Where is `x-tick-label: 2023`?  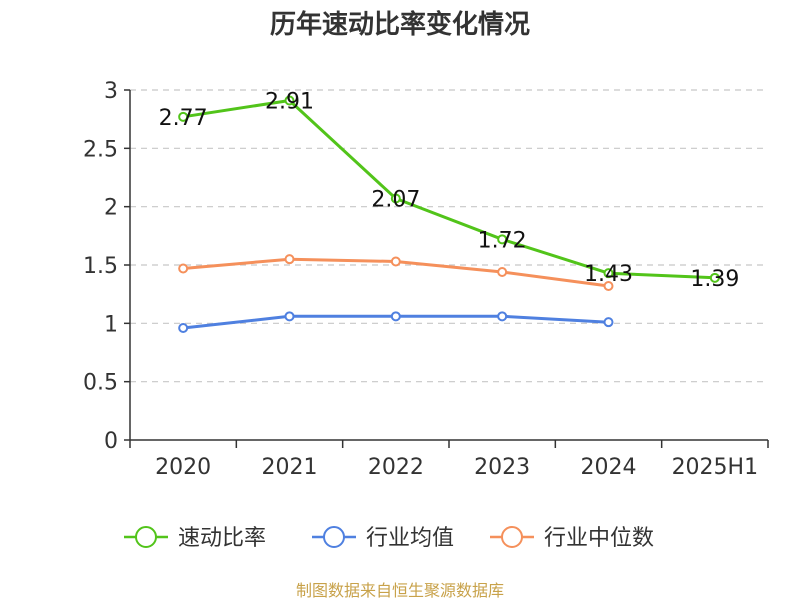 x-tick-label: 2023 is located at coordinates (502, 467).